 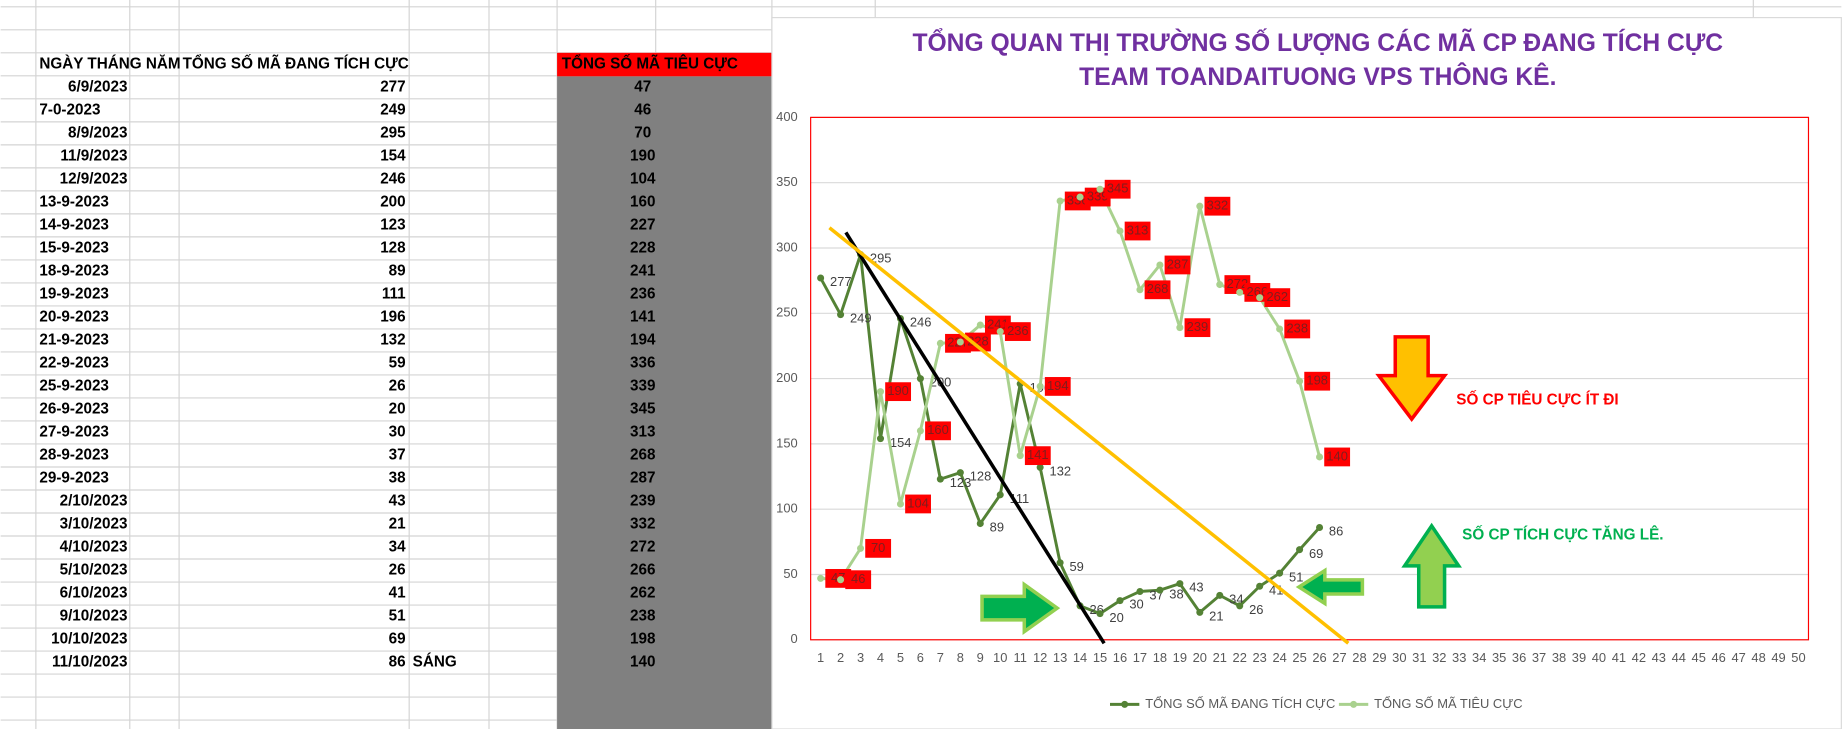 I want to click on trend-line-black, so click(x=975, y=438).